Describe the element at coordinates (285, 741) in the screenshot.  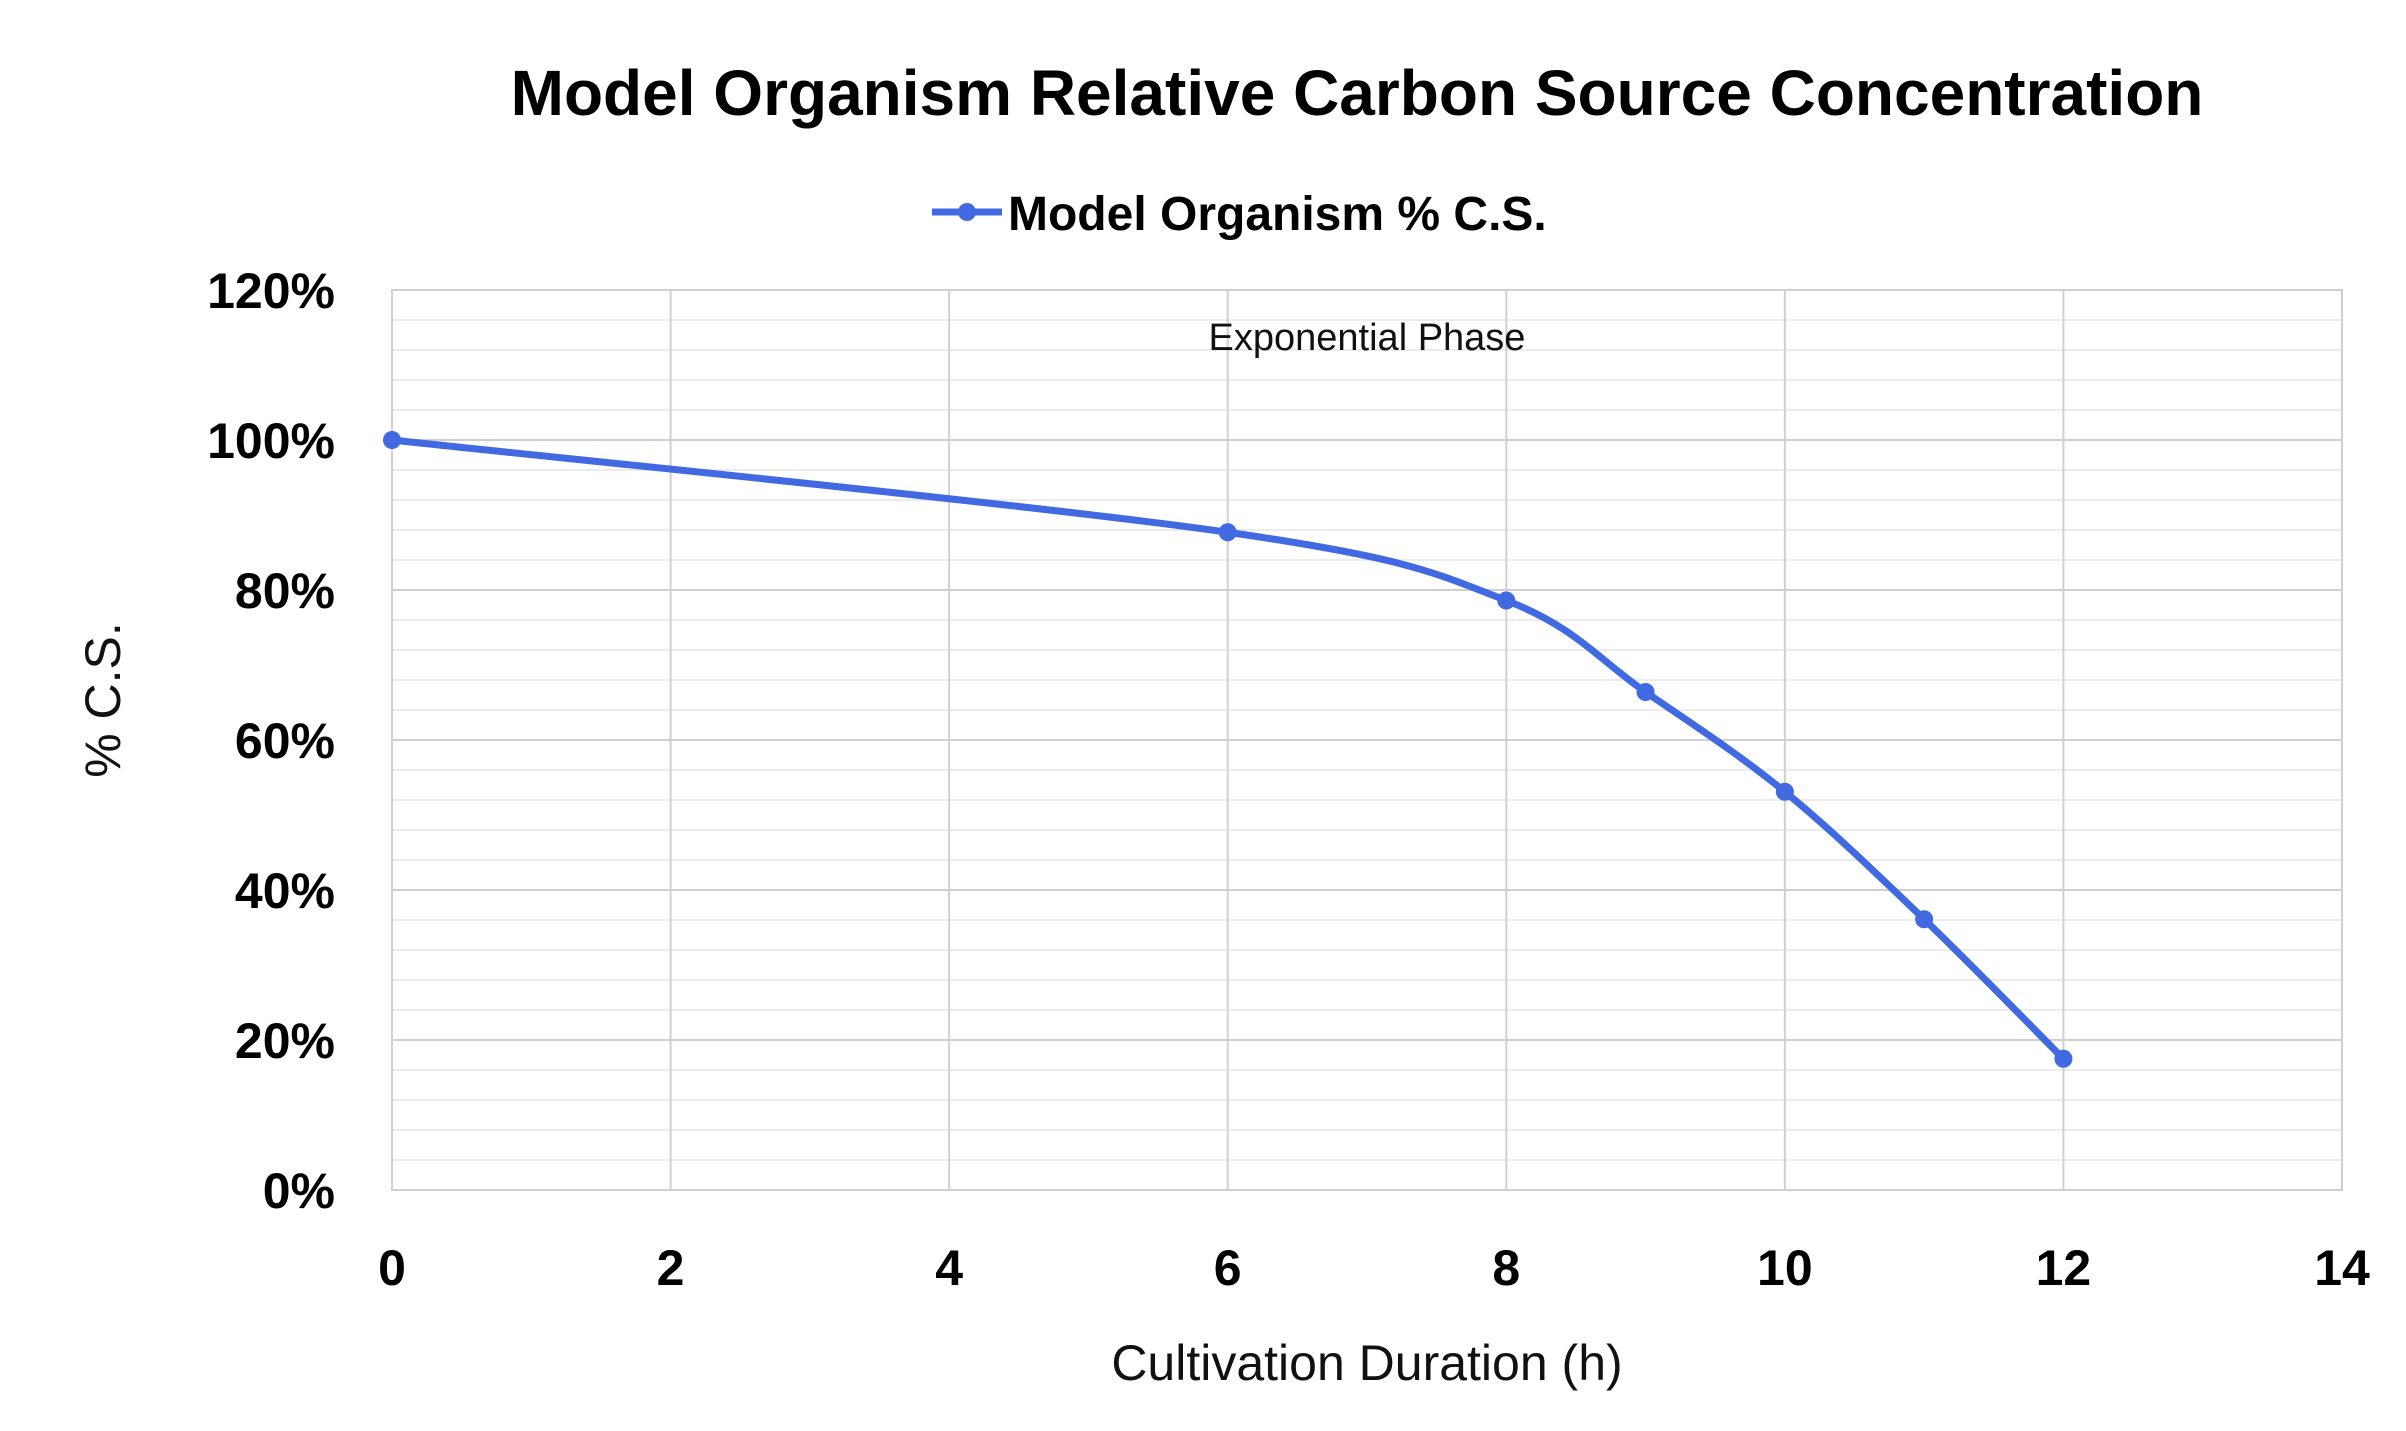
I see `y-tick-label: 60%` at that location.